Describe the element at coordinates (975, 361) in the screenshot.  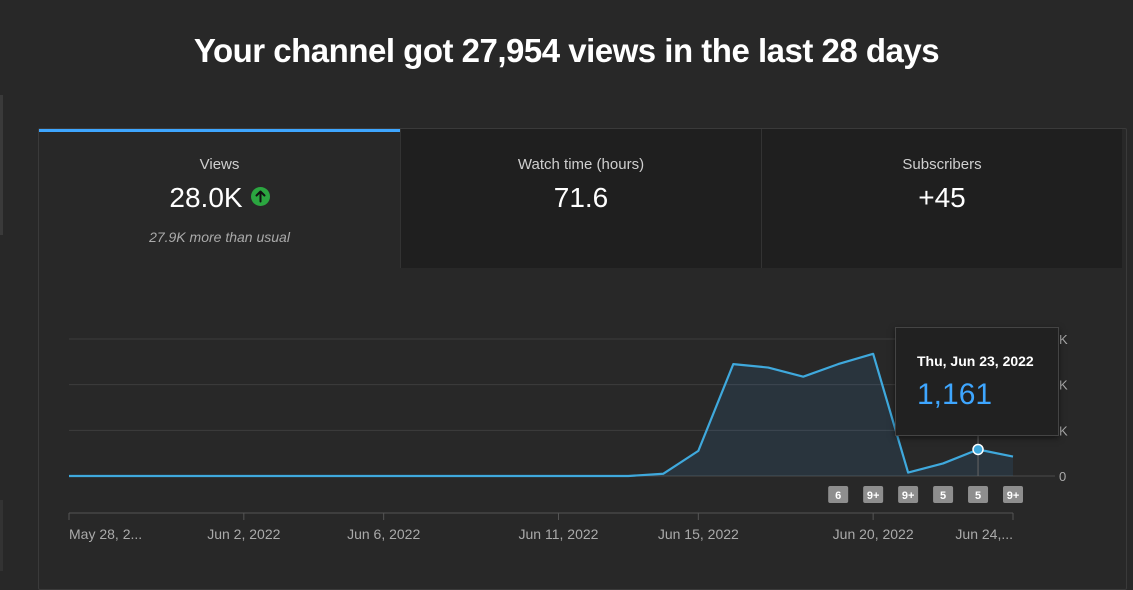
I see `tooltip-date: Thu, Jun 23, 2022` at that location.